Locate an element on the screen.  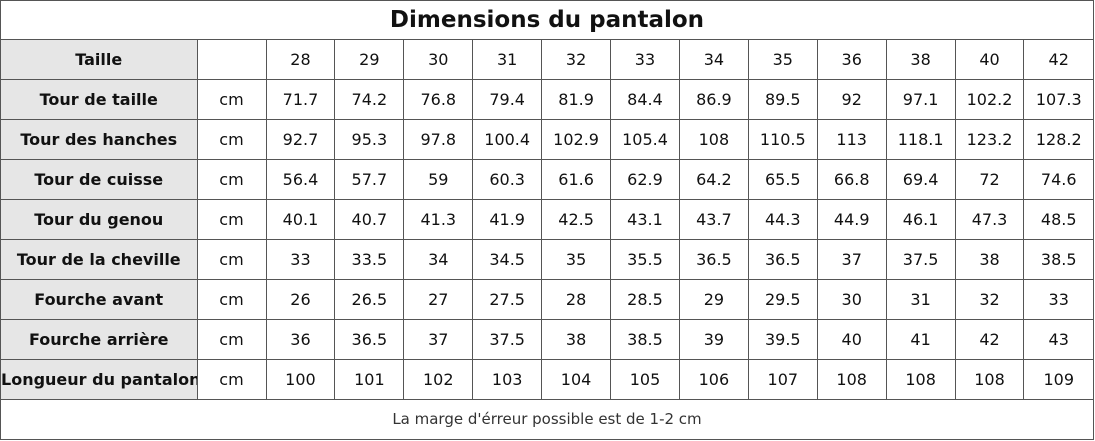
value-cell: 43.1 is located at coordinates (645, 219).